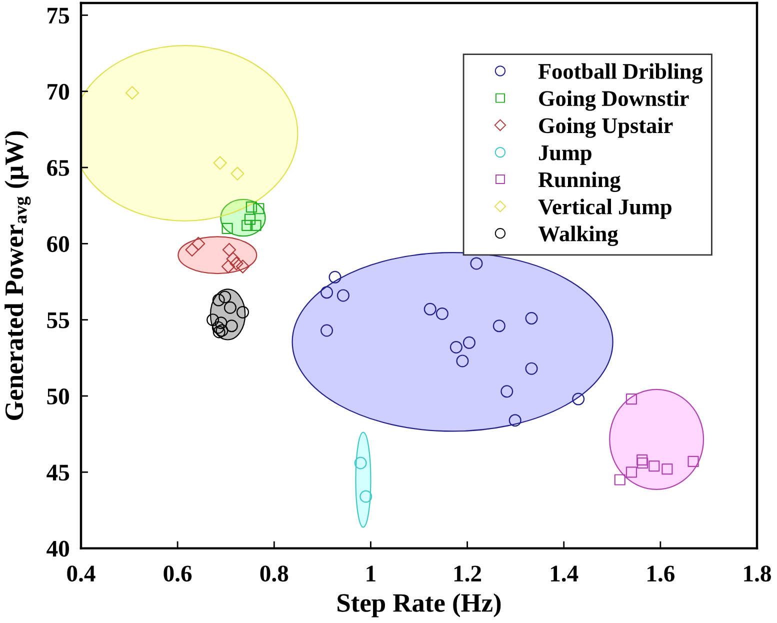 This screenshot has width=777, height=623. Describe the element at coordinates (81, 574) in the screenshot. I see `x-tick-label: 0.4` at that location.